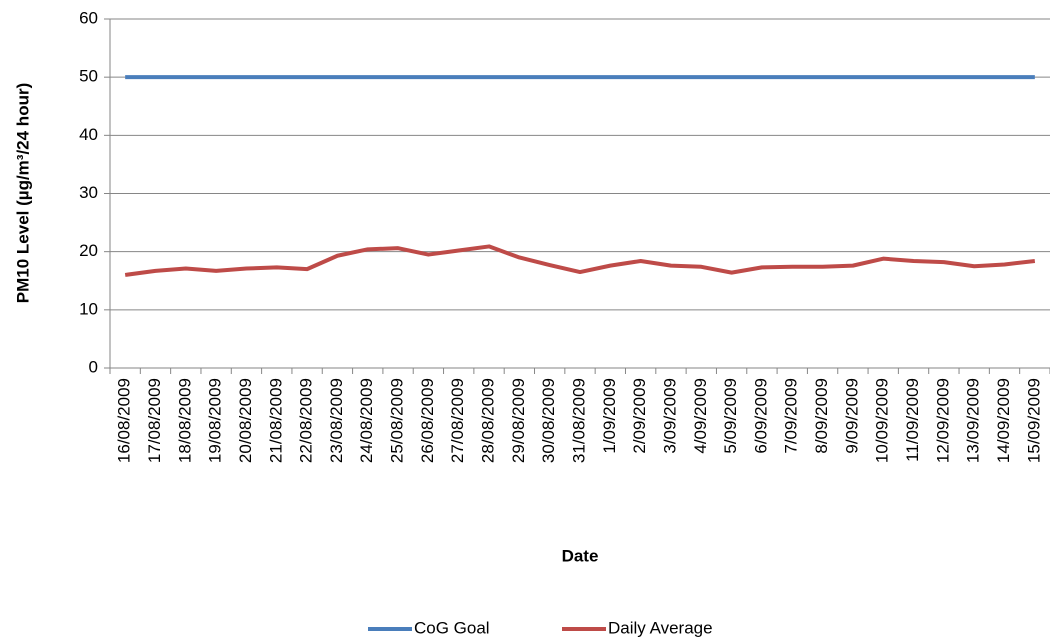  Describe the element at coordinates (1003, 420) in the screenshot. I see `x-tick-label: 14/09/2009` at that location.